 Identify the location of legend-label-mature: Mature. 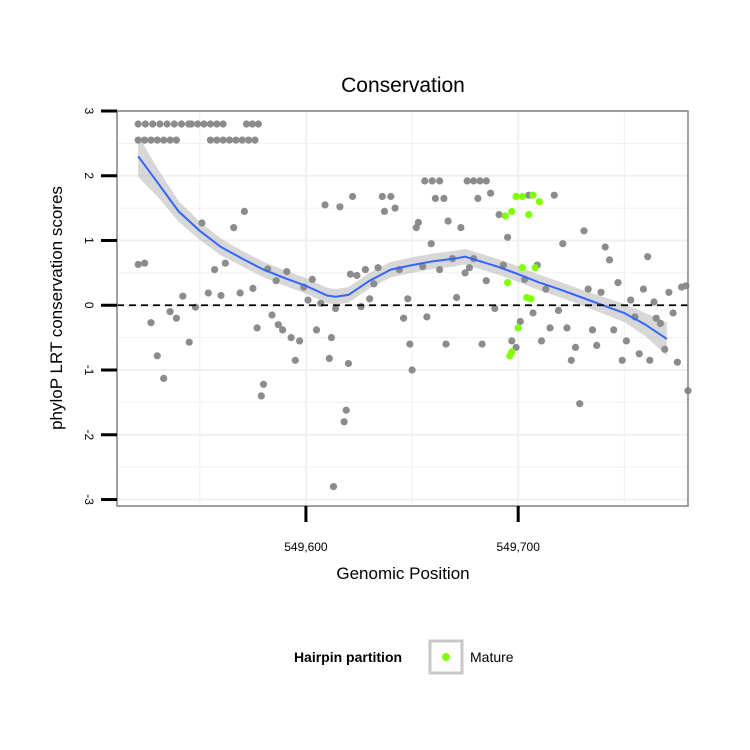
(492, 657).